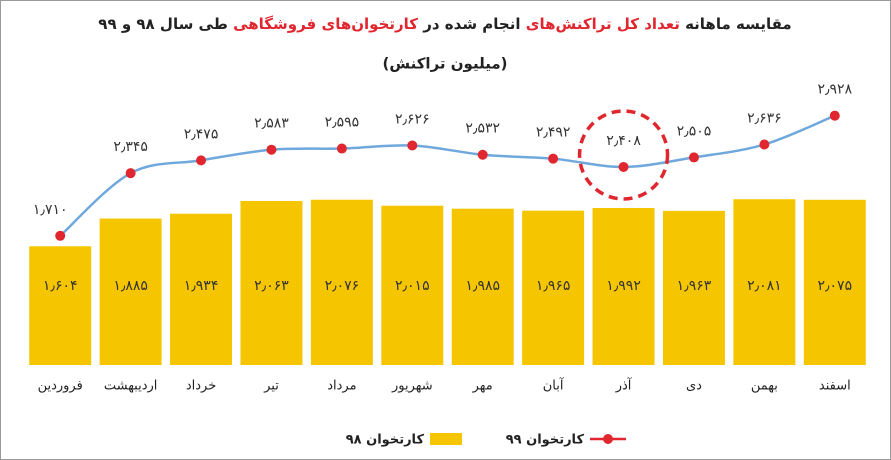  Describe the element at coordinates (446, 439) in the screenshot. I see `legend-swatch` at that location.